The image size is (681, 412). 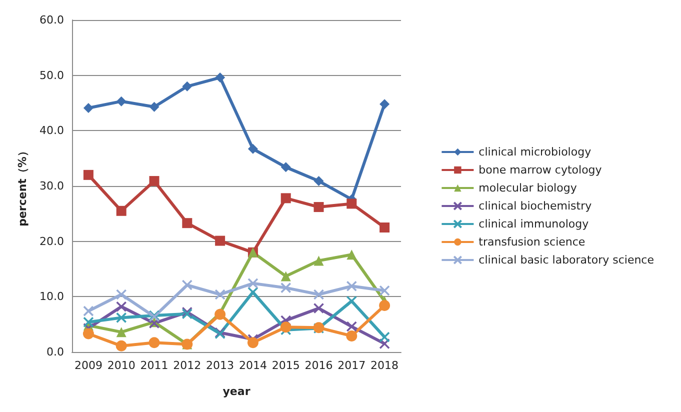 What do you see at coordinates (52, 241) in the screenshot?
I see `y-tick-label: 20.0` at bounding box center [52, 241].